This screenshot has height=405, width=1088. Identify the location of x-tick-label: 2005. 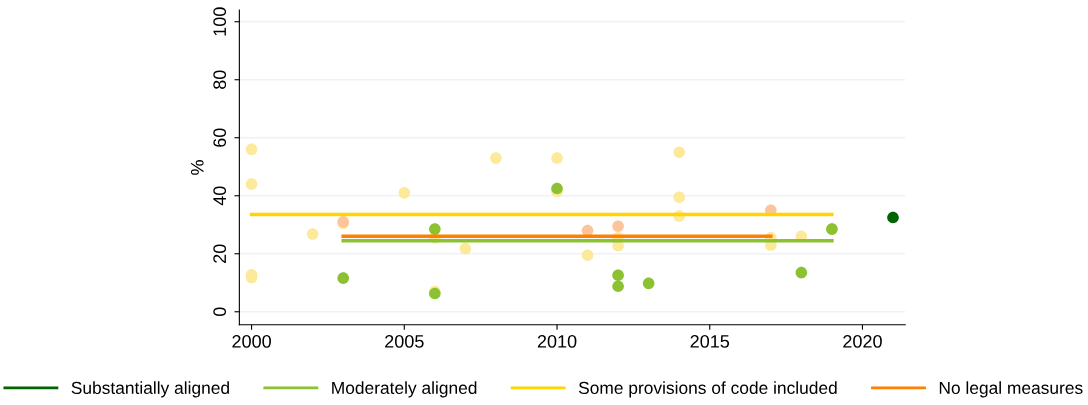
(404, 341).